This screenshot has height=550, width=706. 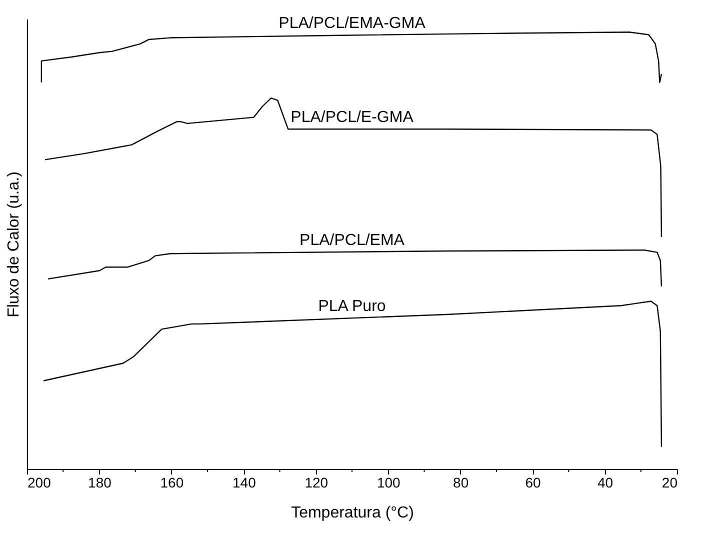 I want to click on series-label: PLA/PCL/E-GMA, so click(x=352, y=117).